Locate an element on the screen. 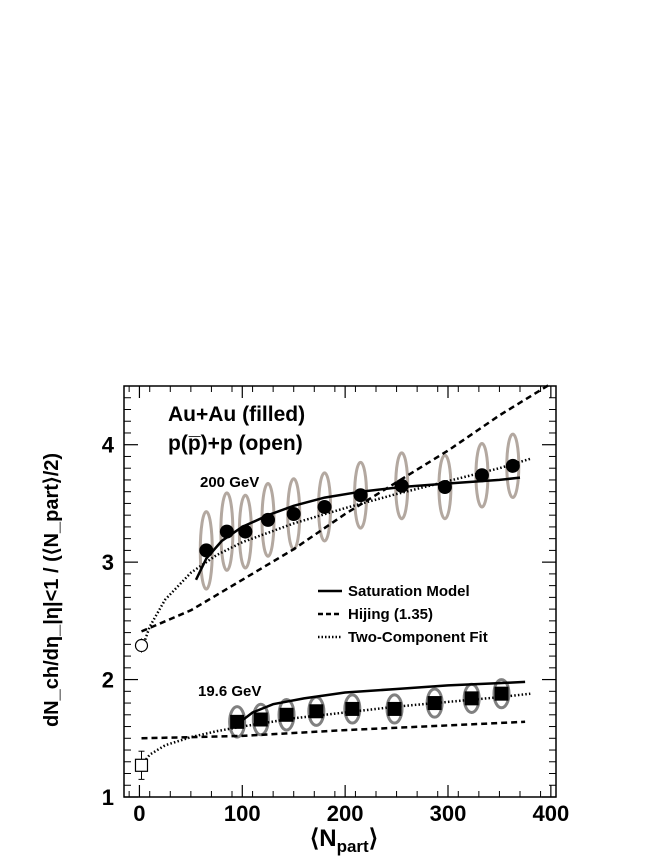  annotation-auau: Au+Au (filled) is located at coordinates (236, 414).